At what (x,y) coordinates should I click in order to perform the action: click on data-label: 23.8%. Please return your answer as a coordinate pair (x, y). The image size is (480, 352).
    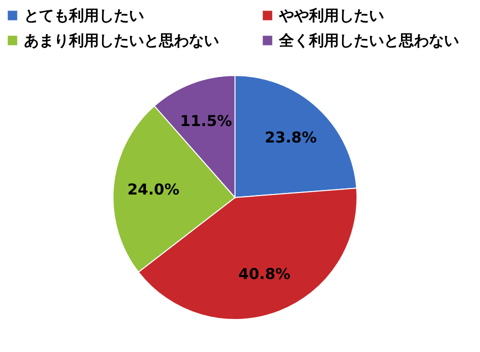
    Looking at the image, I should click on (290, 137).